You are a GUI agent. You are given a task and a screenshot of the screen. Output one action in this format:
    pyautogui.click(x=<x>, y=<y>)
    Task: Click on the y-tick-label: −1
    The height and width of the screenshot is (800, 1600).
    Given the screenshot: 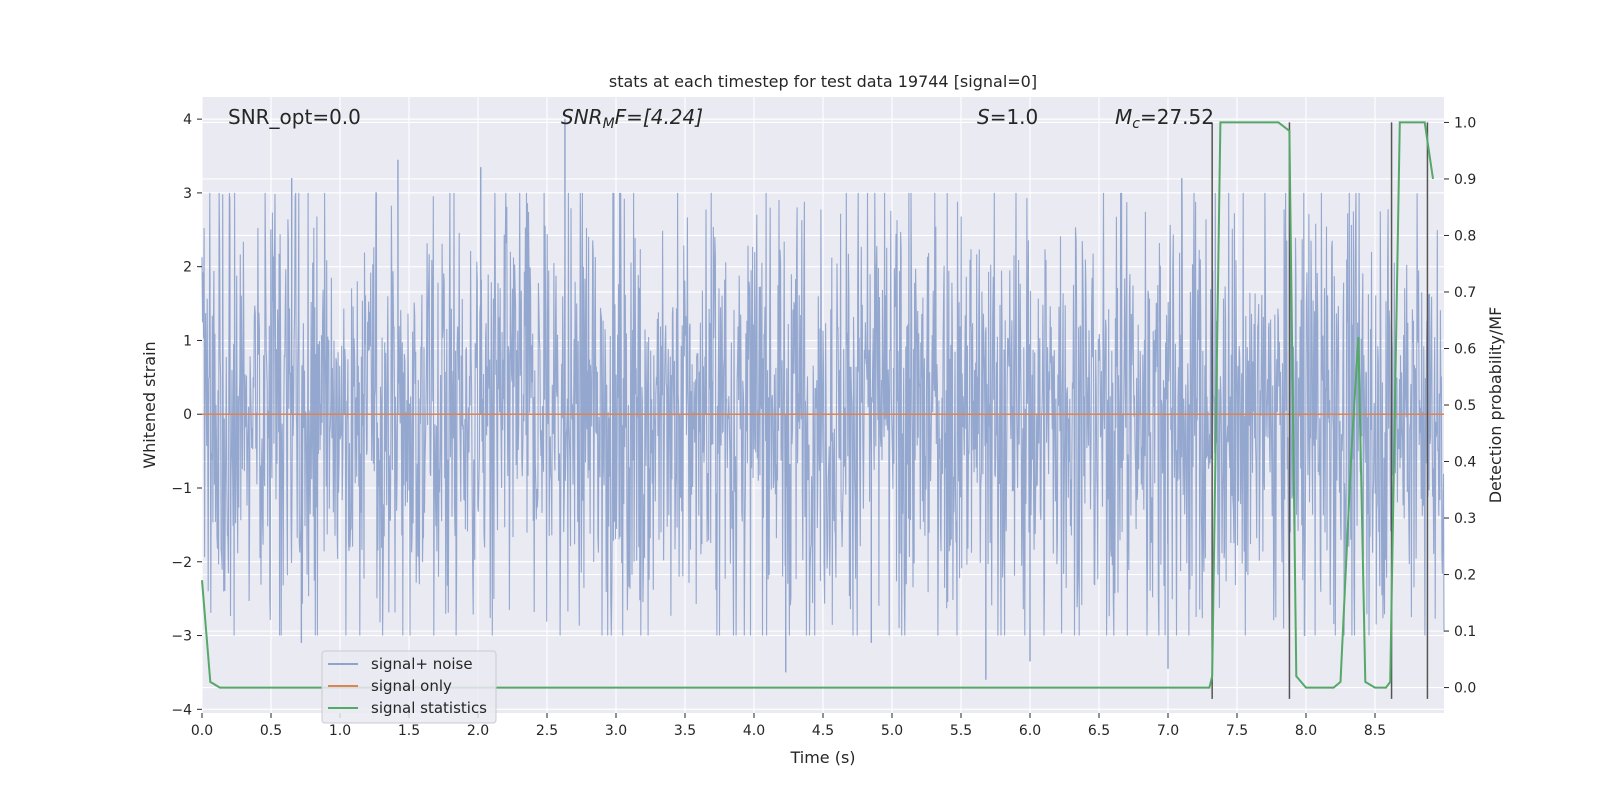 What is the action you would take?
    pyautogui.click(x=181, y=489)
    